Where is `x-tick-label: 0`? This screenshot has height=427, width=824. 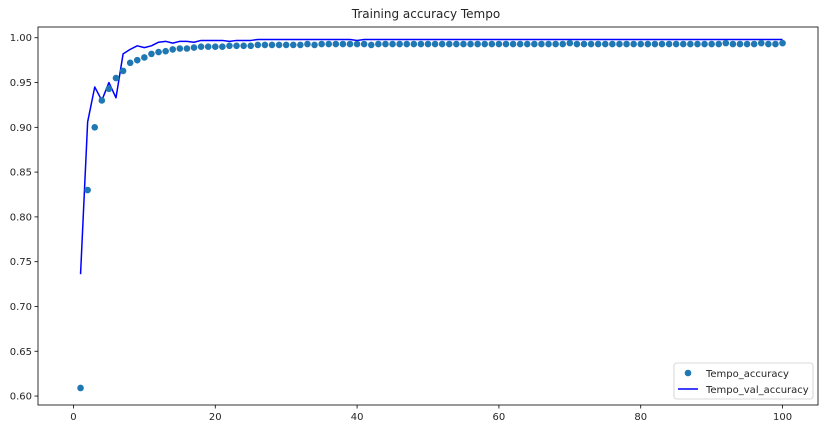 x-tick-label: 0 is located at coordinates (73, 417).